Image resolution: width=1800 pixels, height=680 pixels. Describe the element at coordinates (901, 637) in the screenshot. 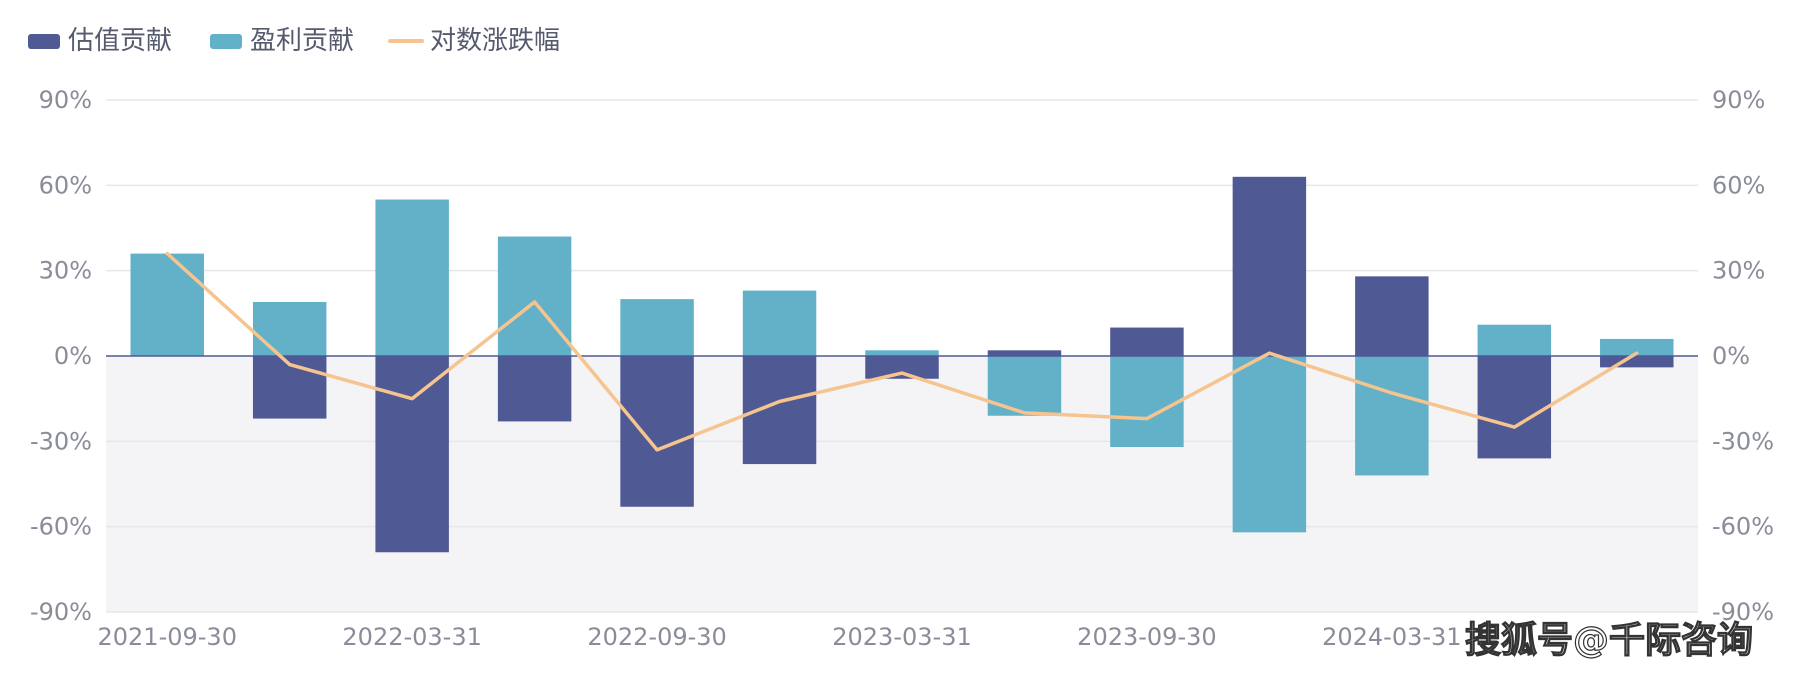

I see `x-tick-label: 2023-03-31` at that location.